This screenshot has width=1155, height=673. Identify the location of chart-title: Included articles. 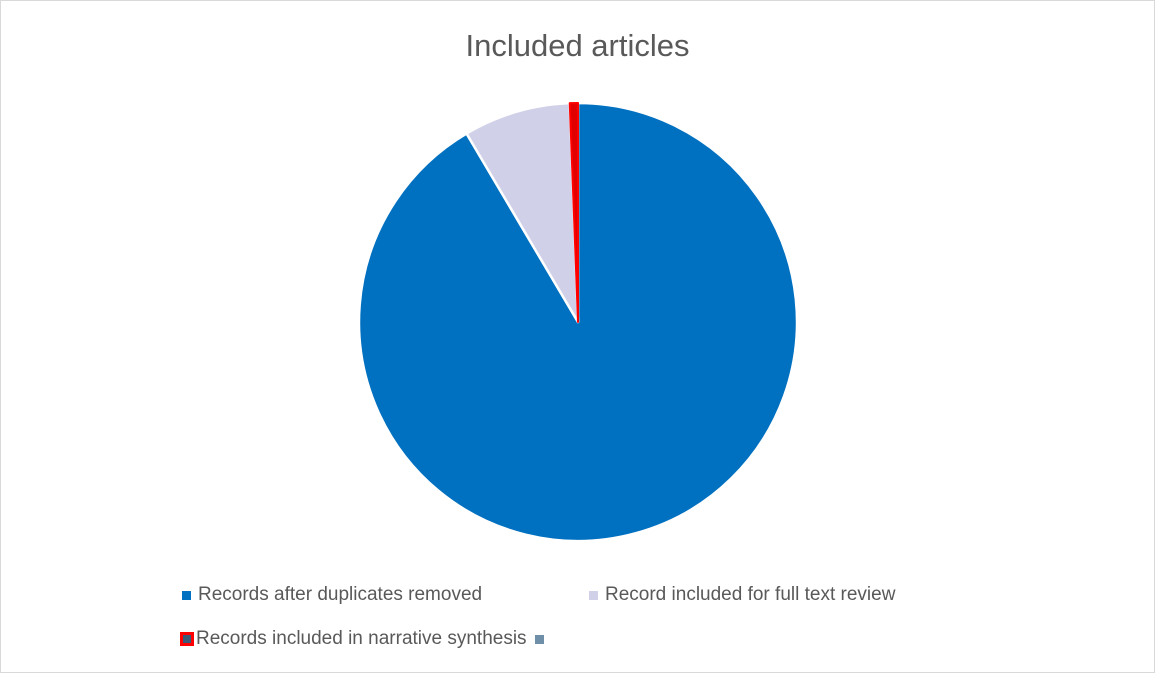
(577, 45).